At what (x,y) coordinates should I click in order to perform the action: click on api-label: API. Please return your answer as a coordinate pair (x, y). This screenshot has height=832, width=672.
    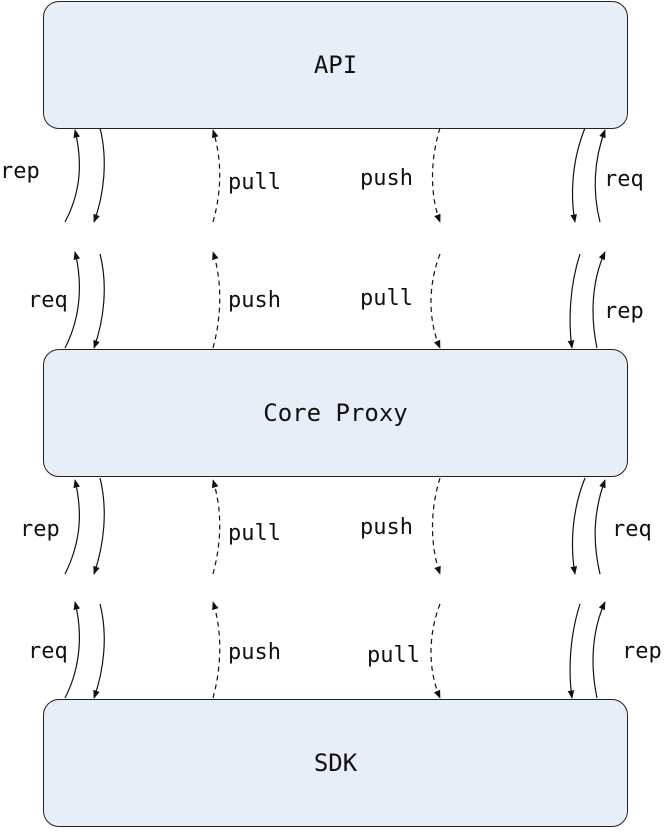
    Looking at the image, I should click on (335, 65).